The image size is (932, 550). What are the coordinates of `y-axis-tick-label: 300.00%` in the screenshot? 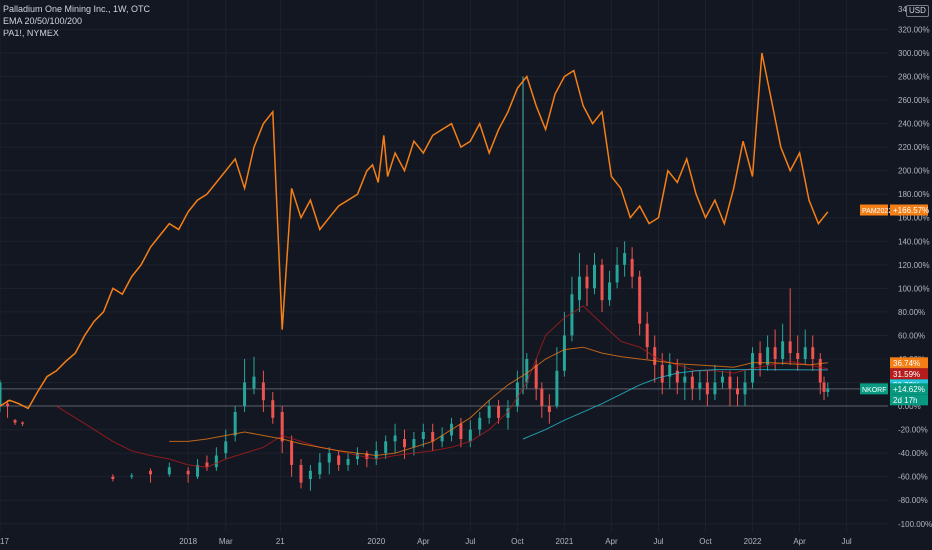 It's located at (914, 53).